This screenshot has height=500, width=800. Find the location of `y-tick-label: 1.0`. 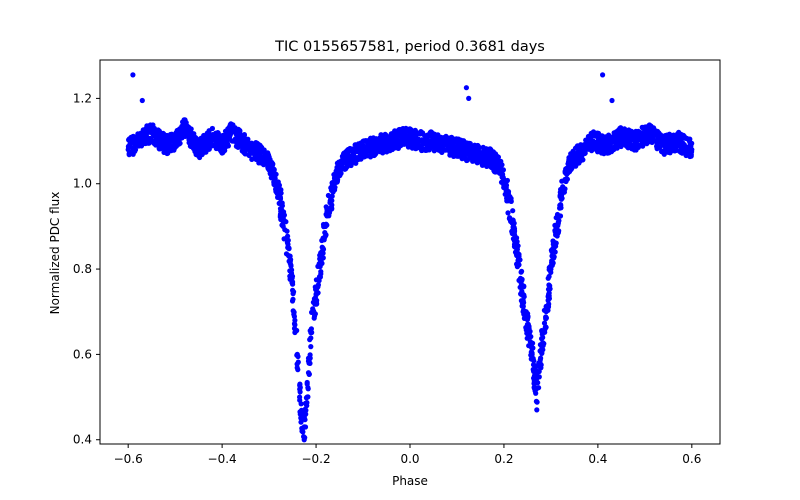

y-tick-label: 1.0 is located at coordinates (82, 184).